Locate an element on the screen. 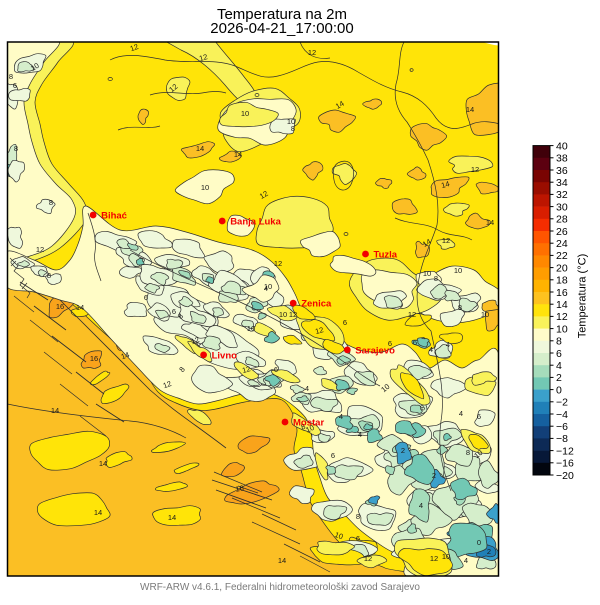 The width and height of the screenshot is (600, 605). svg-text: 24 is located at coordinates (562, 244).